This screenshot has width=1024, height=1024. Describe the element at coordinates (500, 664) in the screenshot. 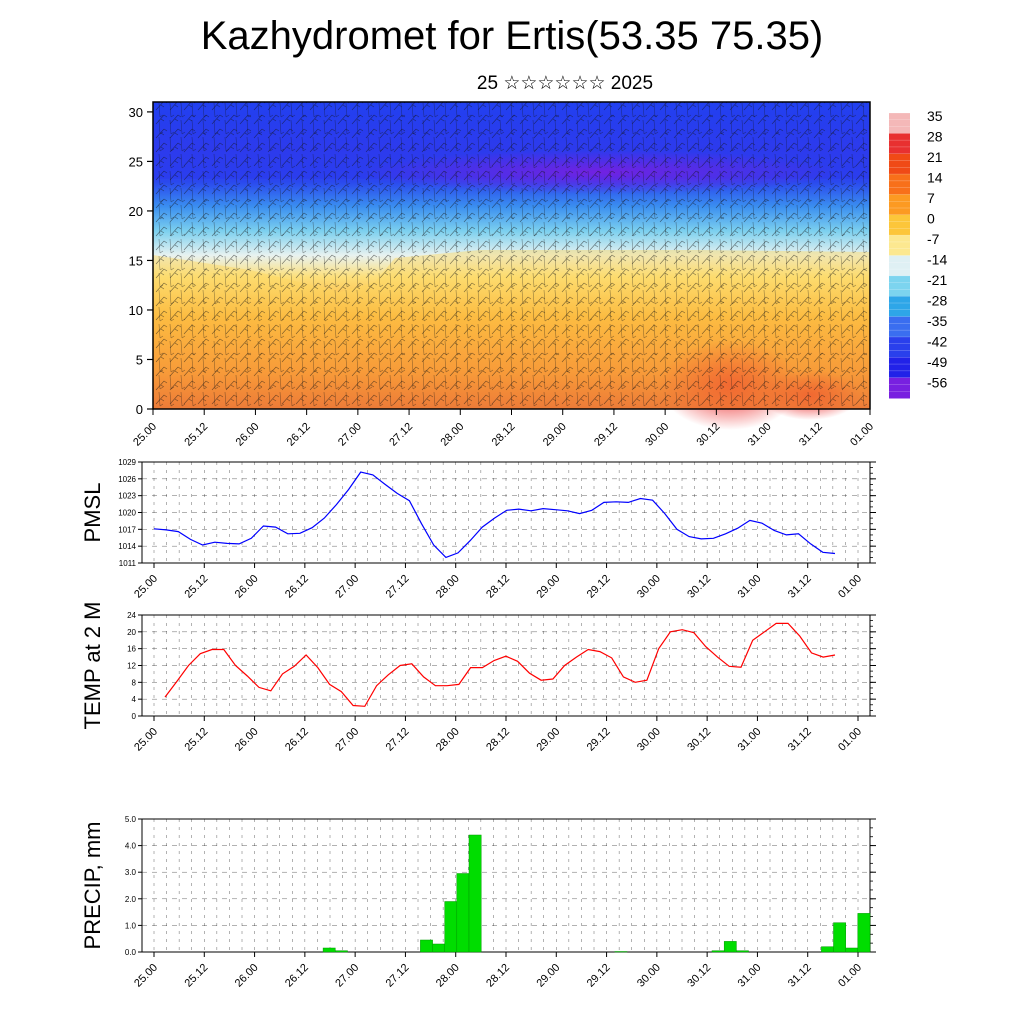

I see `temp-line` at that location.